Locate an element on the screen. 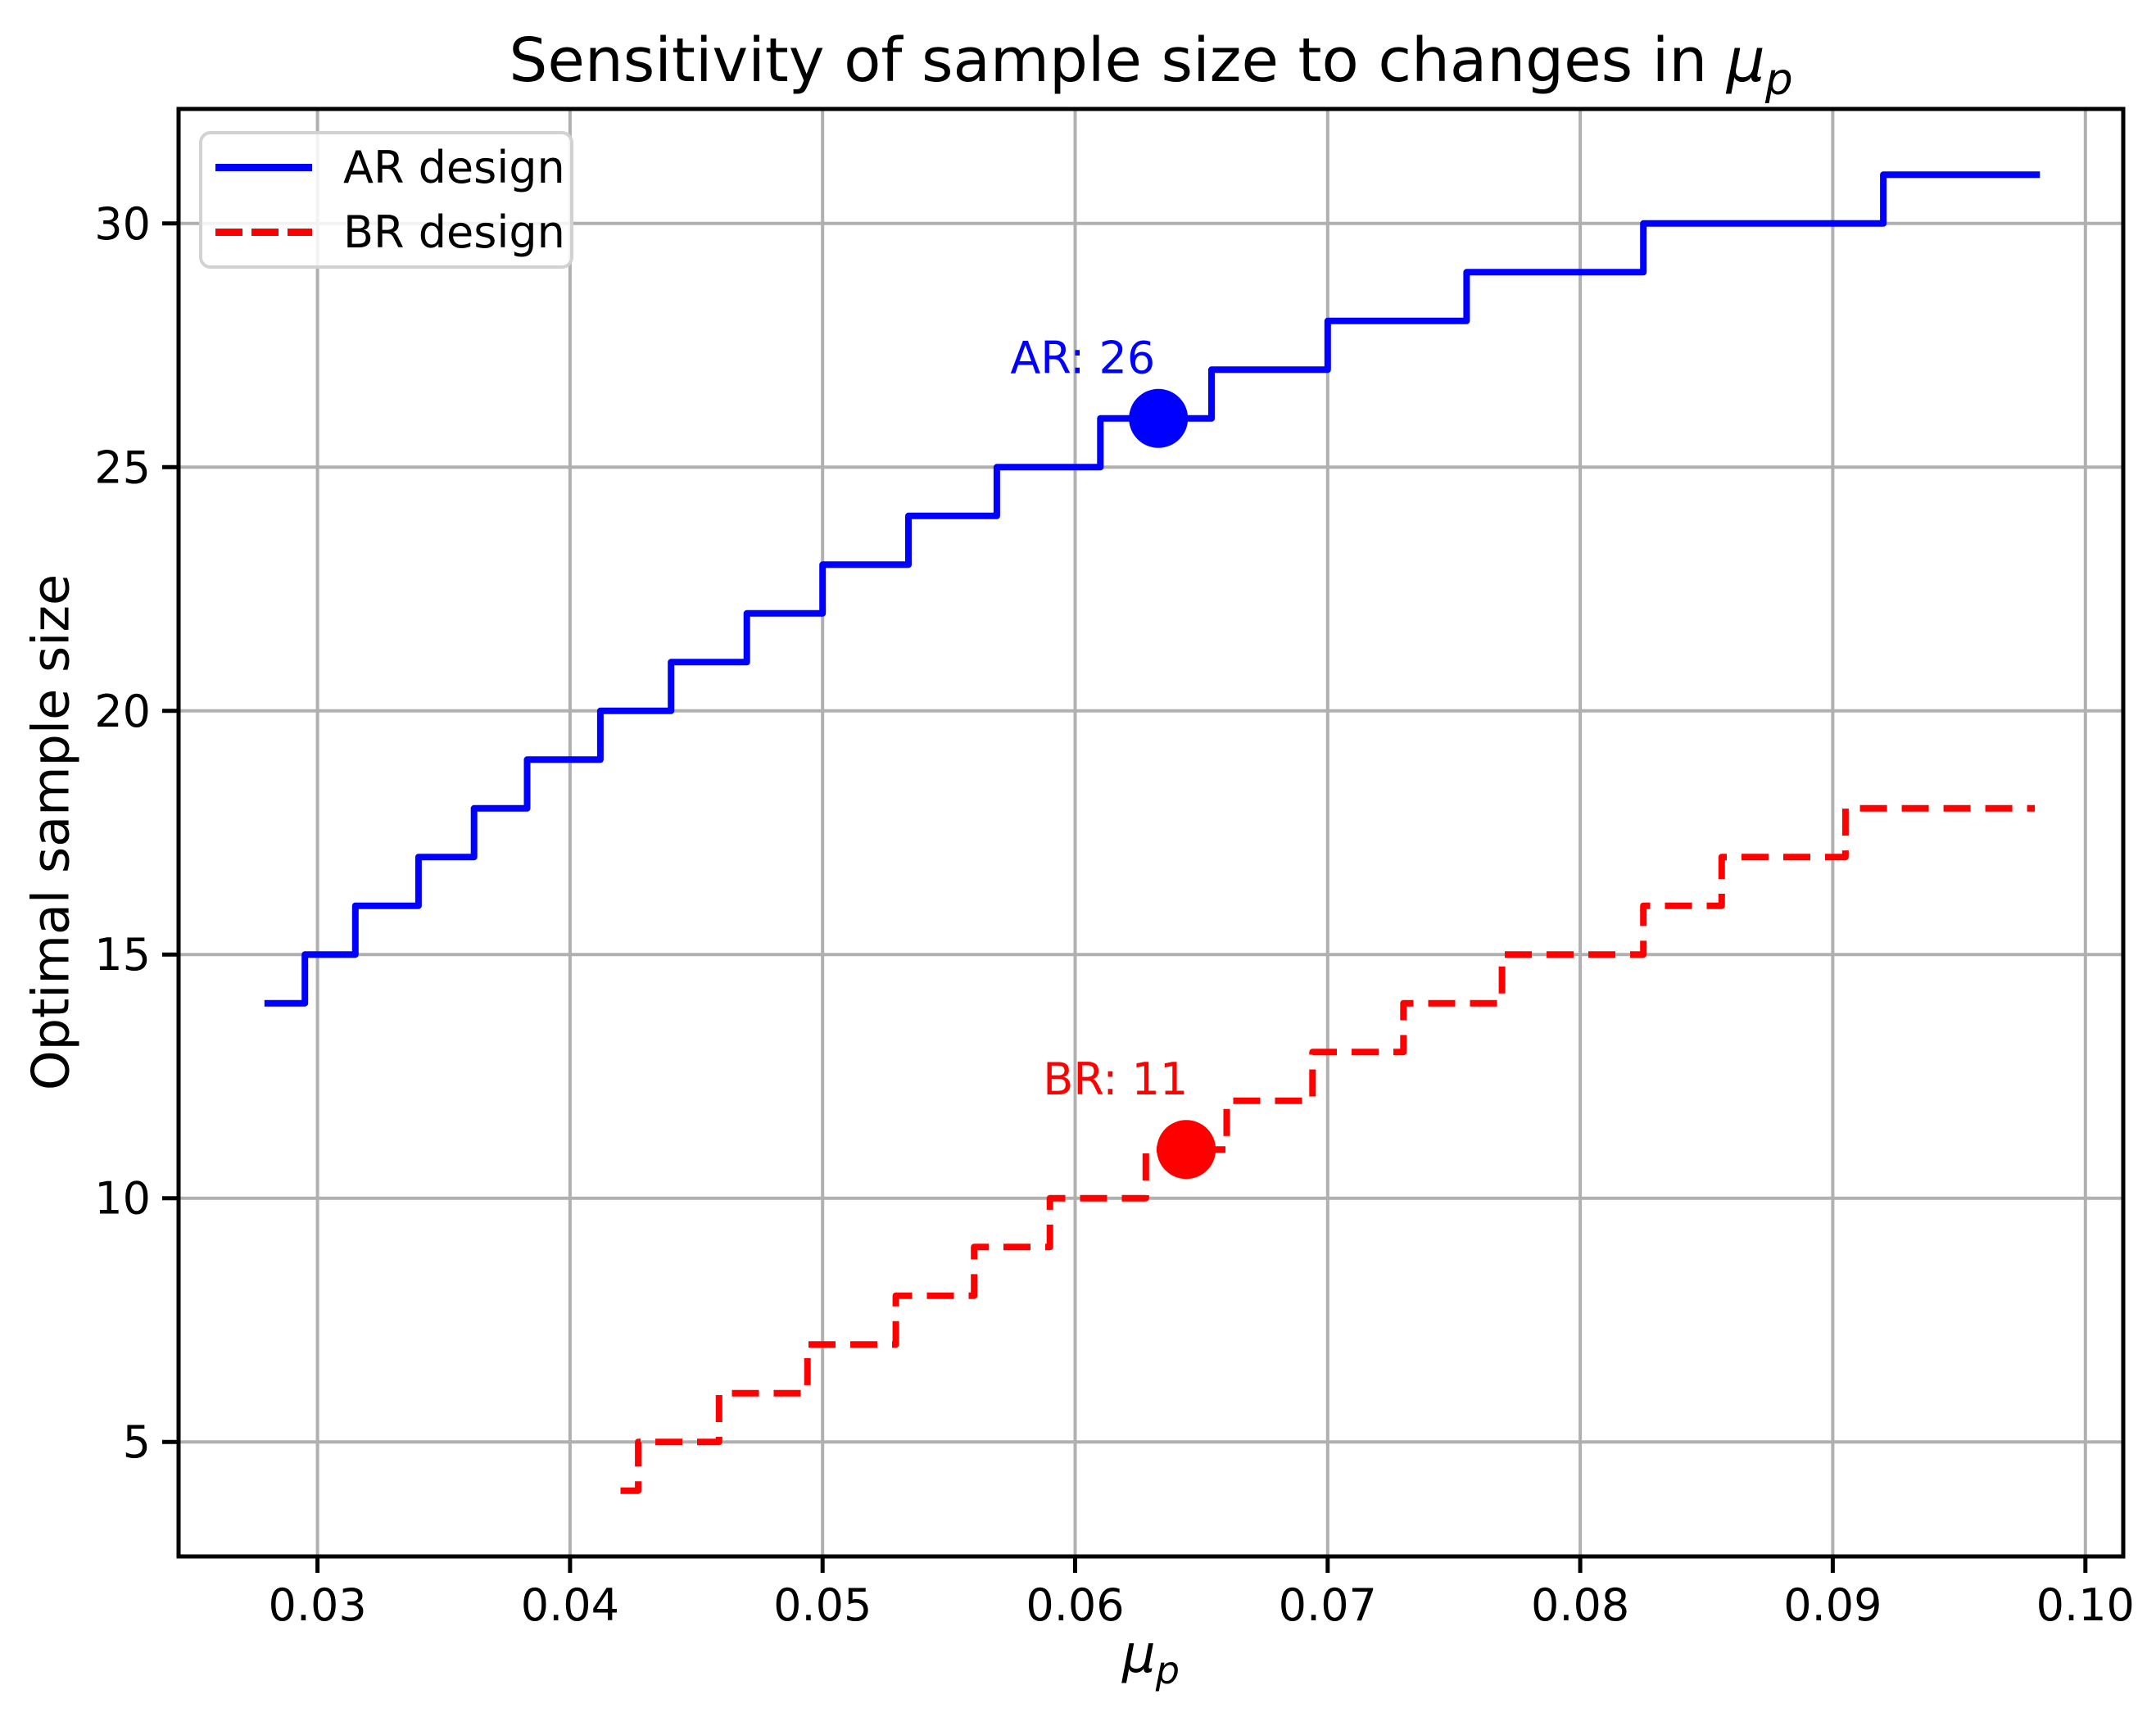 The image size is (2156, 1717). y-tick-label: 25 is located at coordinates (122, 467).